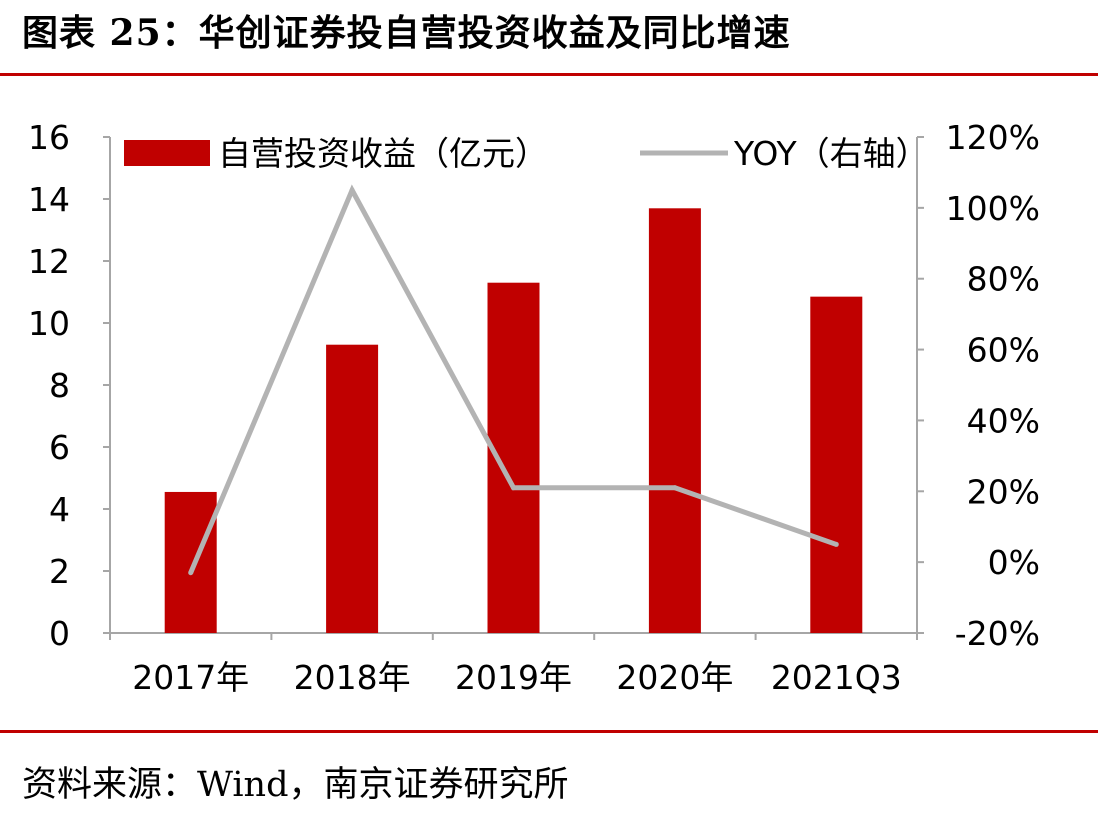 The width and height of the screenshot is (1098, 818). Describe the element at coordinates (1003, 279) in the screenshot. I see `right-tick-label: 80%` at that location.